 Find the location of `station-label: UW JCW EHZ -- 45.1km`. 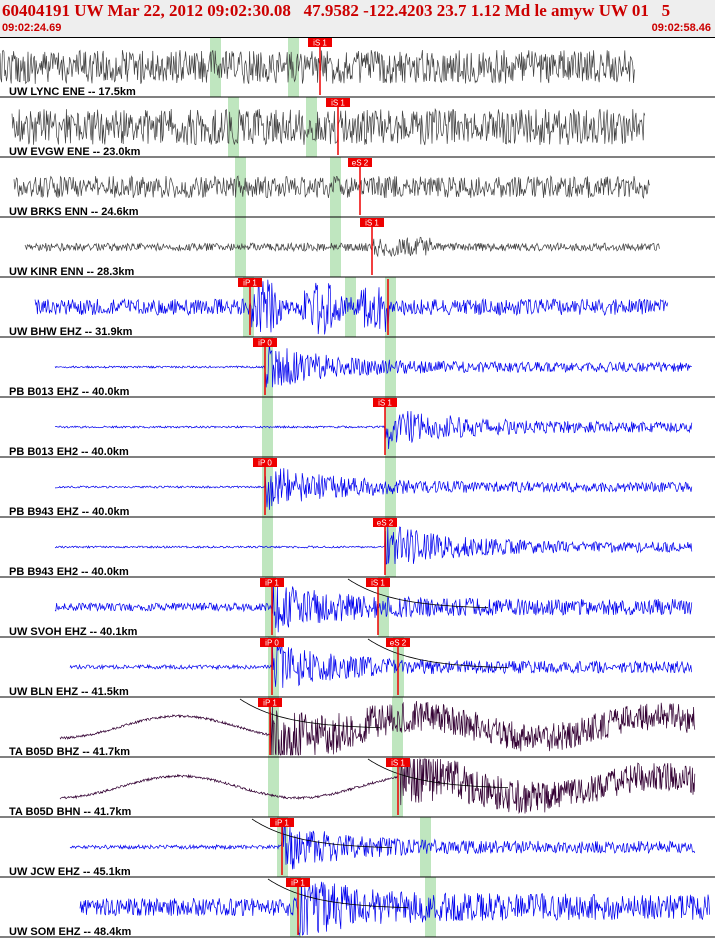

station-label: UW JCW EHZ -- 45.1km is located at coordinates (70, 872).